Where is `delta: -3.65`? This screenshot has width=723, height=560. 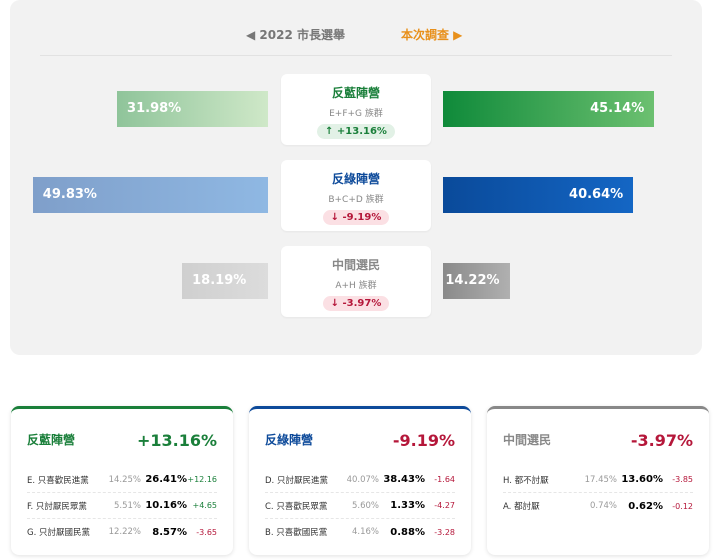
delta: -3.65 is located at coordinates (206, 532).